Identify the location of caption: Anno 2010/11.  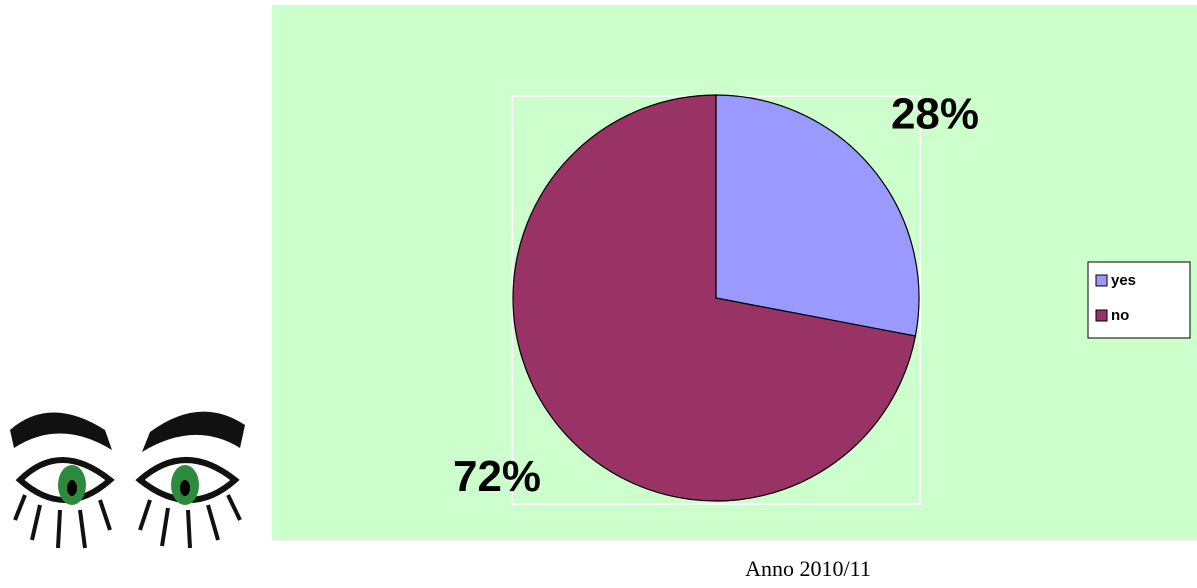
(808, 568).